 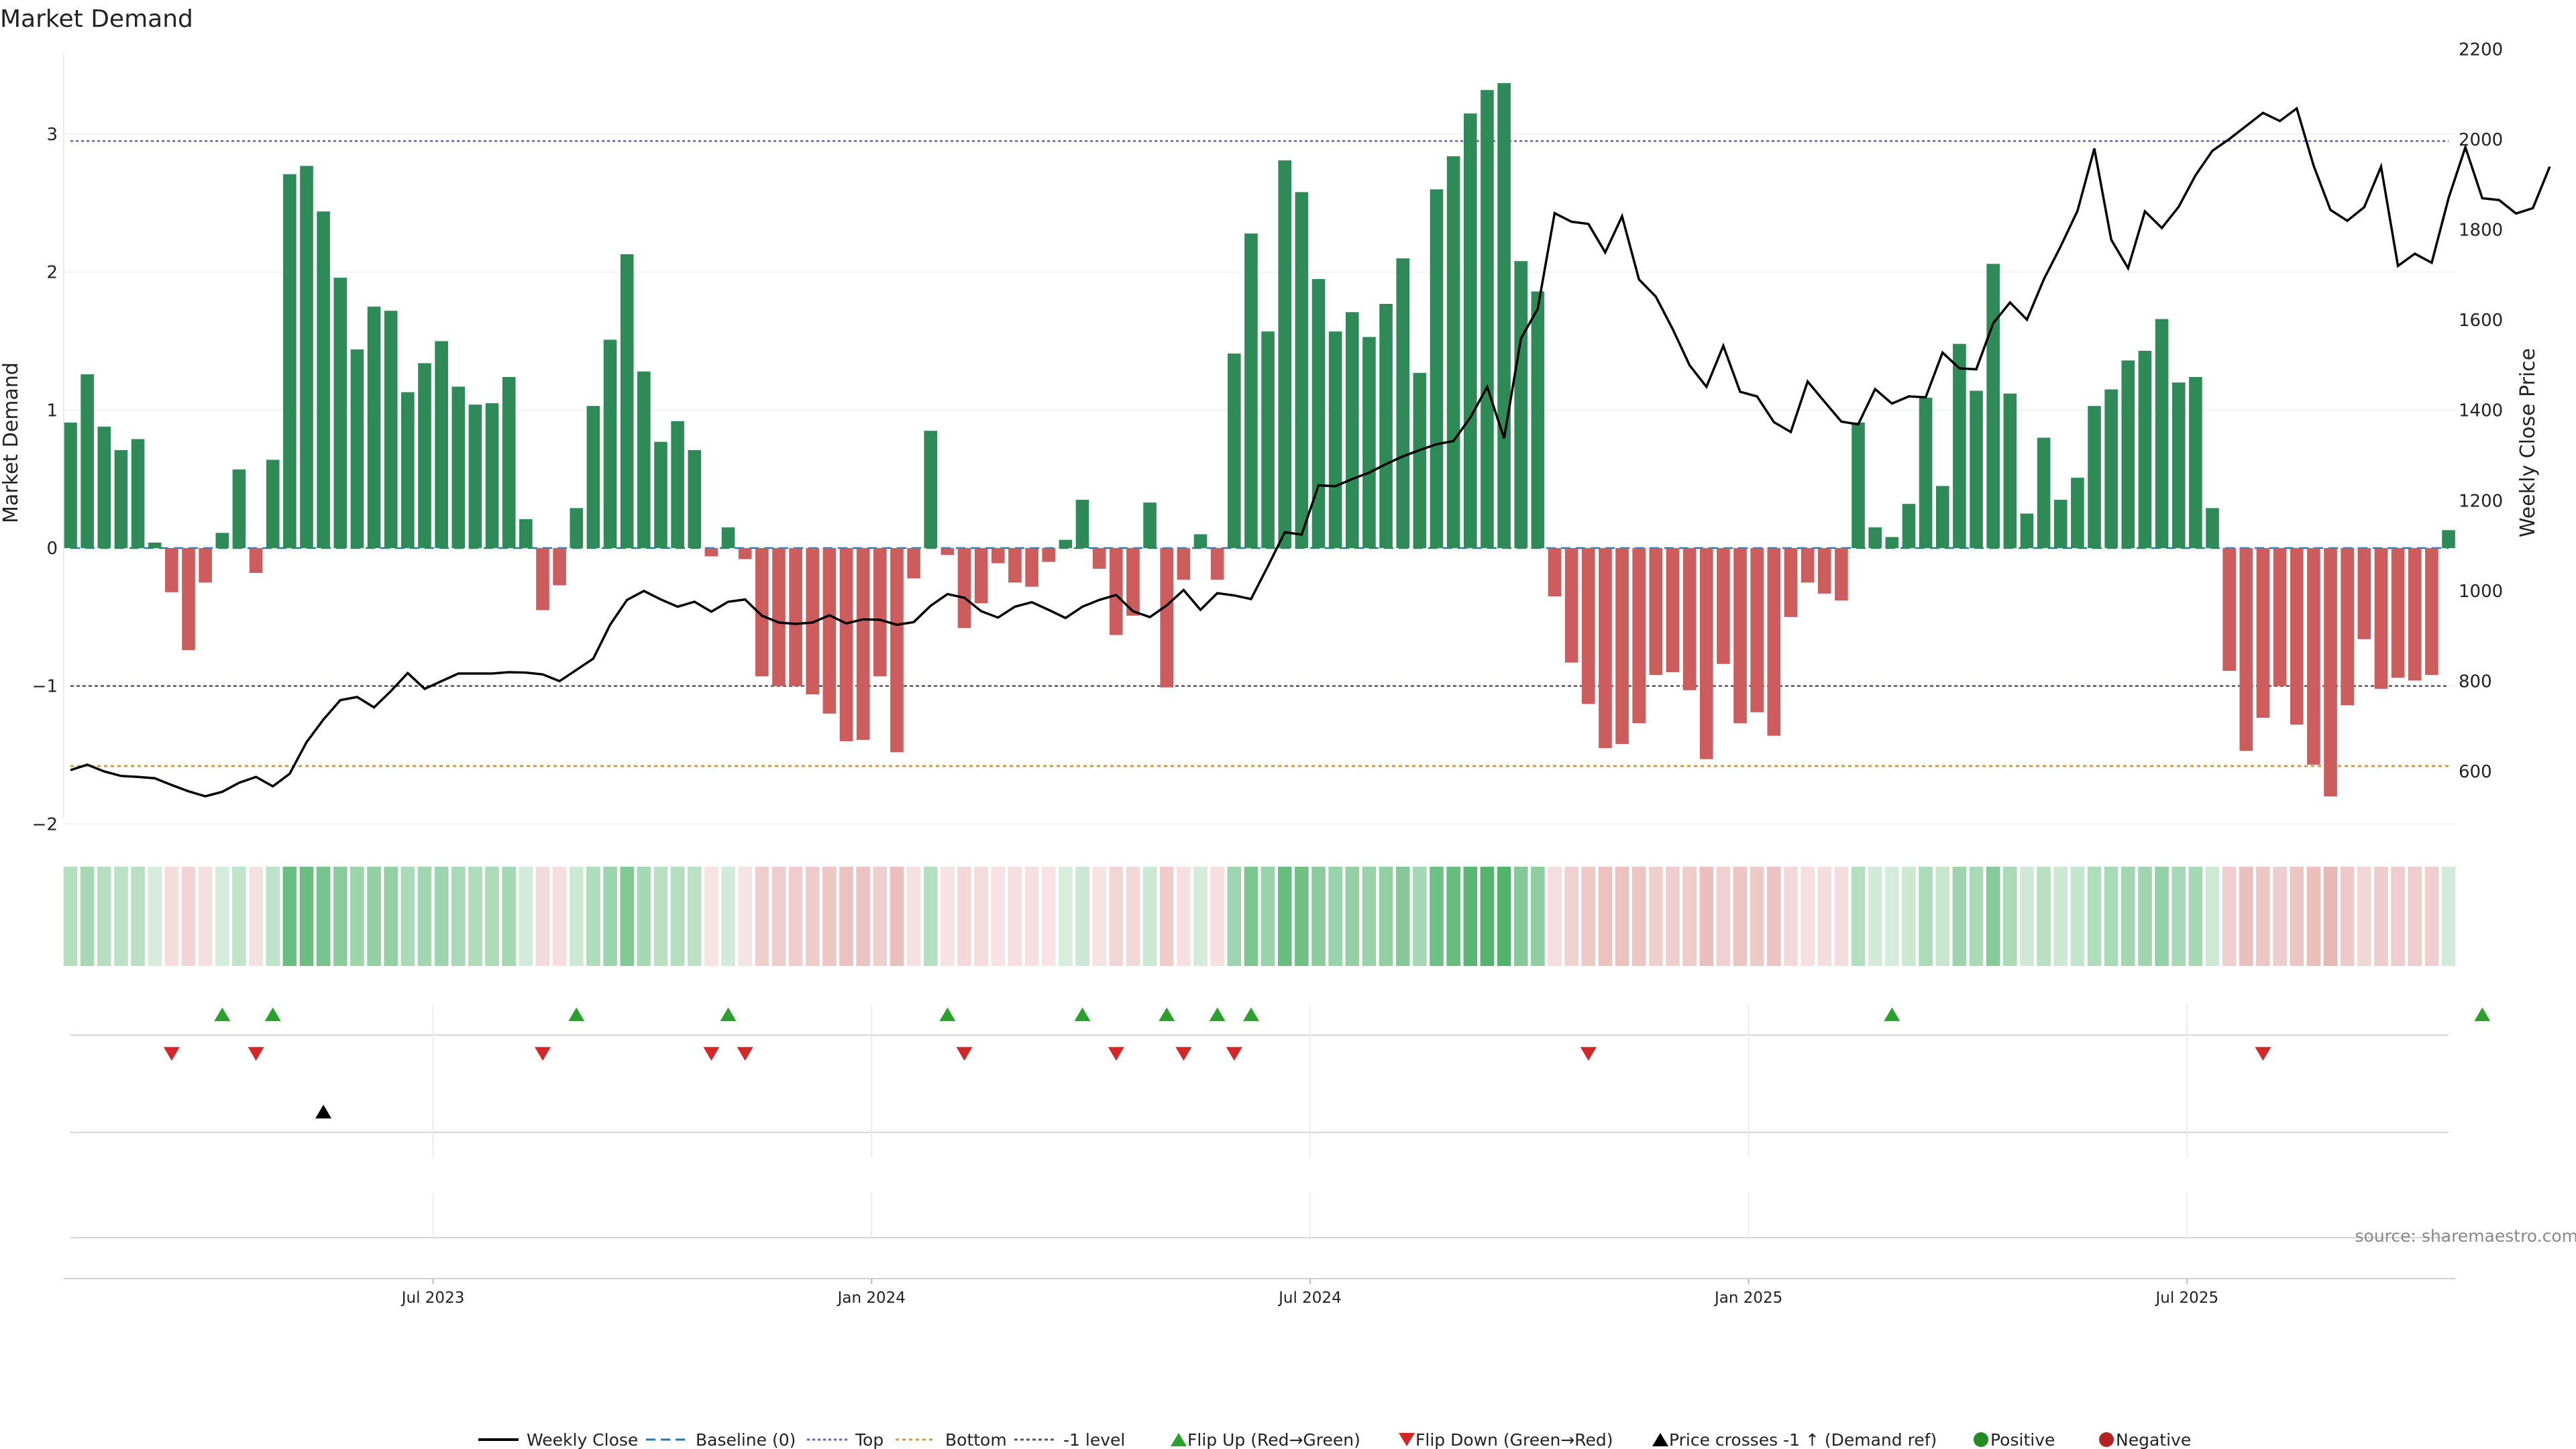 What do you see at coordinates (1280, 1122) in the screenshot?
I see `event-markers` at bounding box center [1280, 1122].